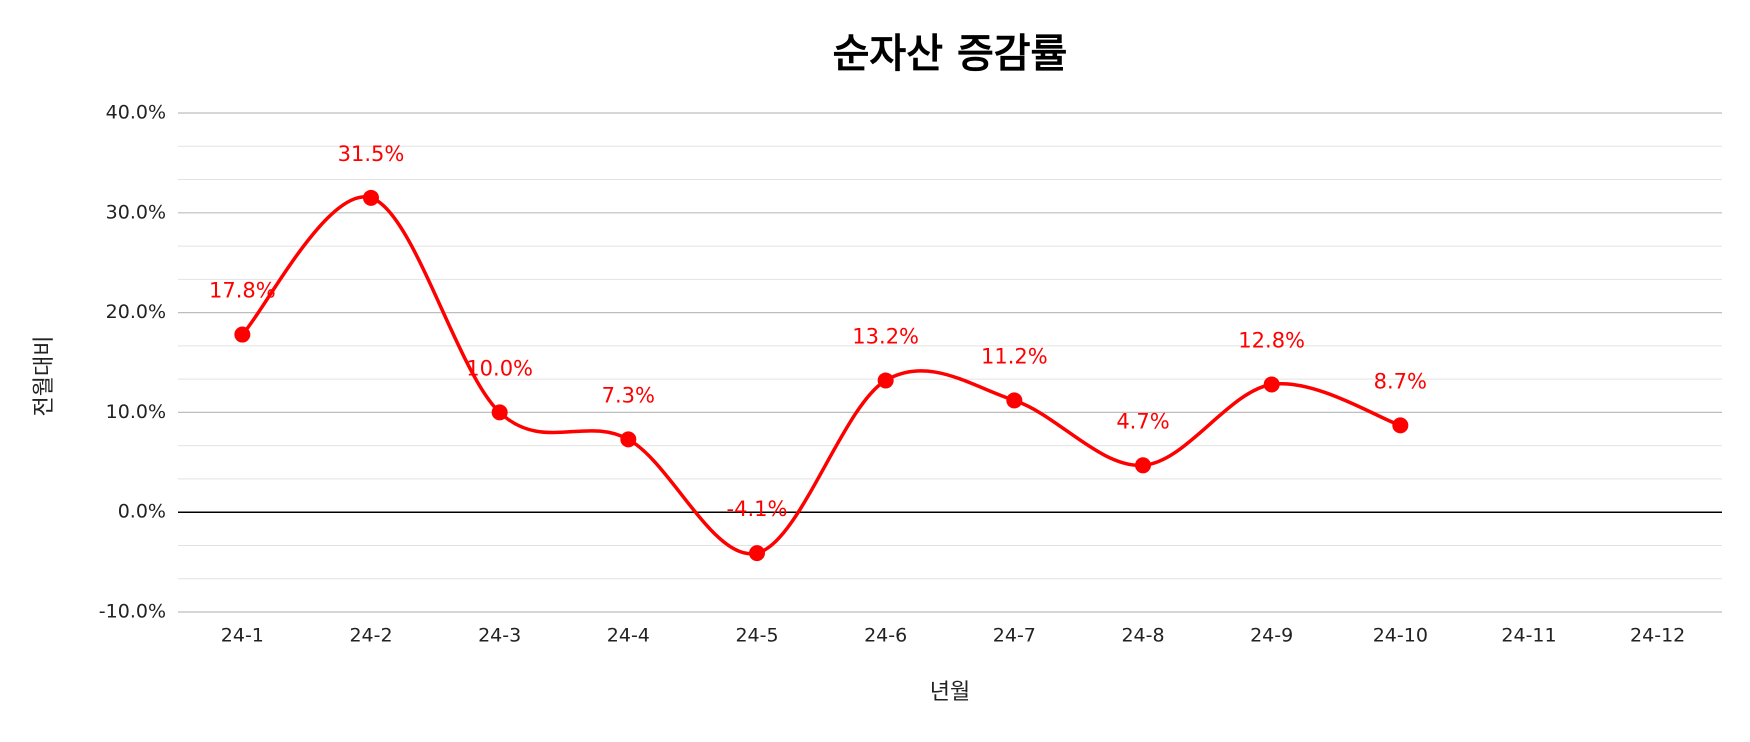  What do you see at coordinates (44, 376) in the screenshot?
I see `y-axis-title: 전월대비` at bounding box center [44, 376].